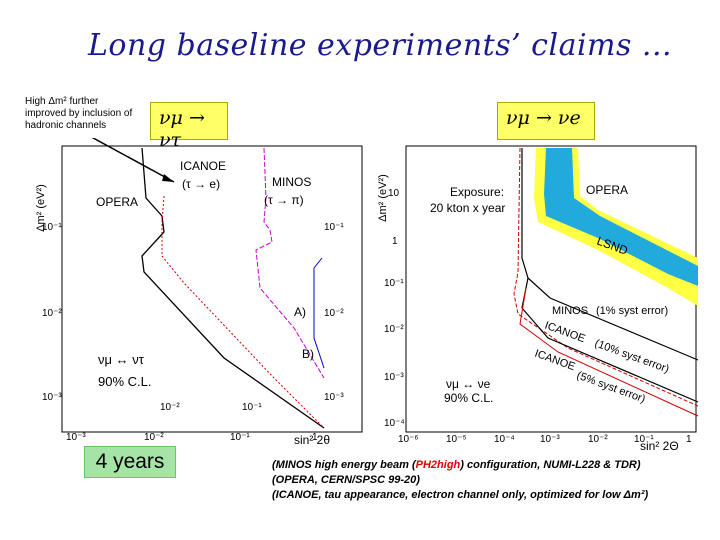  I want to click on left-x-tick-inner: 10⁻¹, so click(252, 407).